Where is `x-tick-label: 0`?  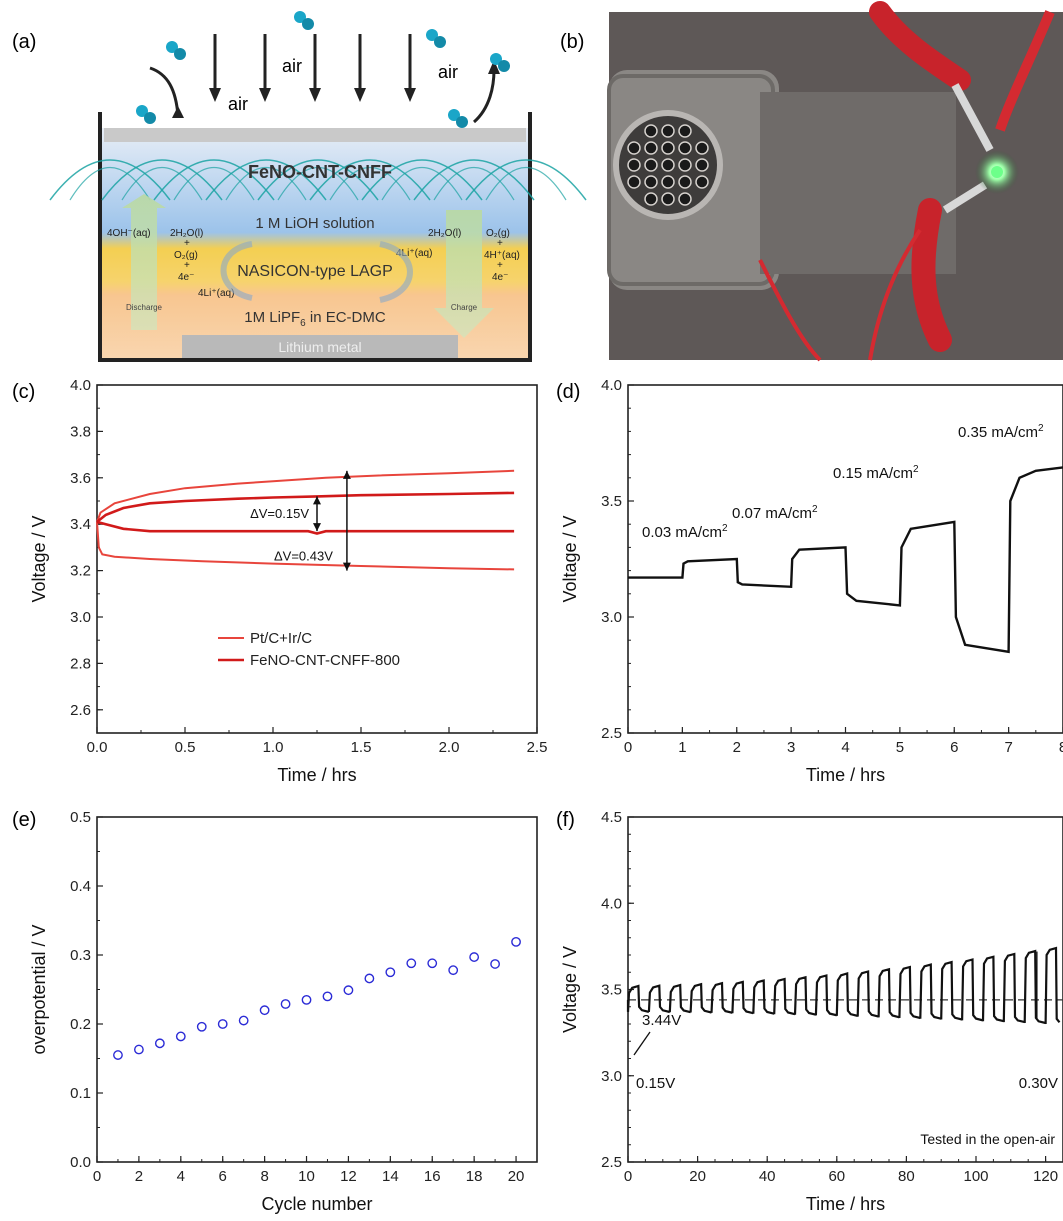
x-tick-label: 0 is located at coordinates (628, 1176).